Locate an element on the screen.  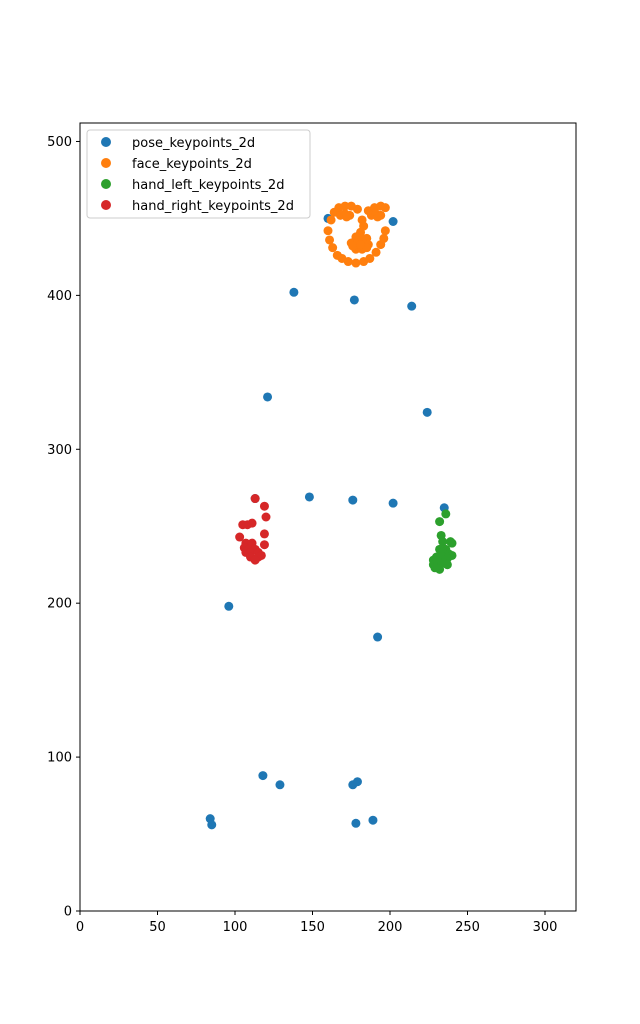
legend-box is located at coordinates (198, 174).